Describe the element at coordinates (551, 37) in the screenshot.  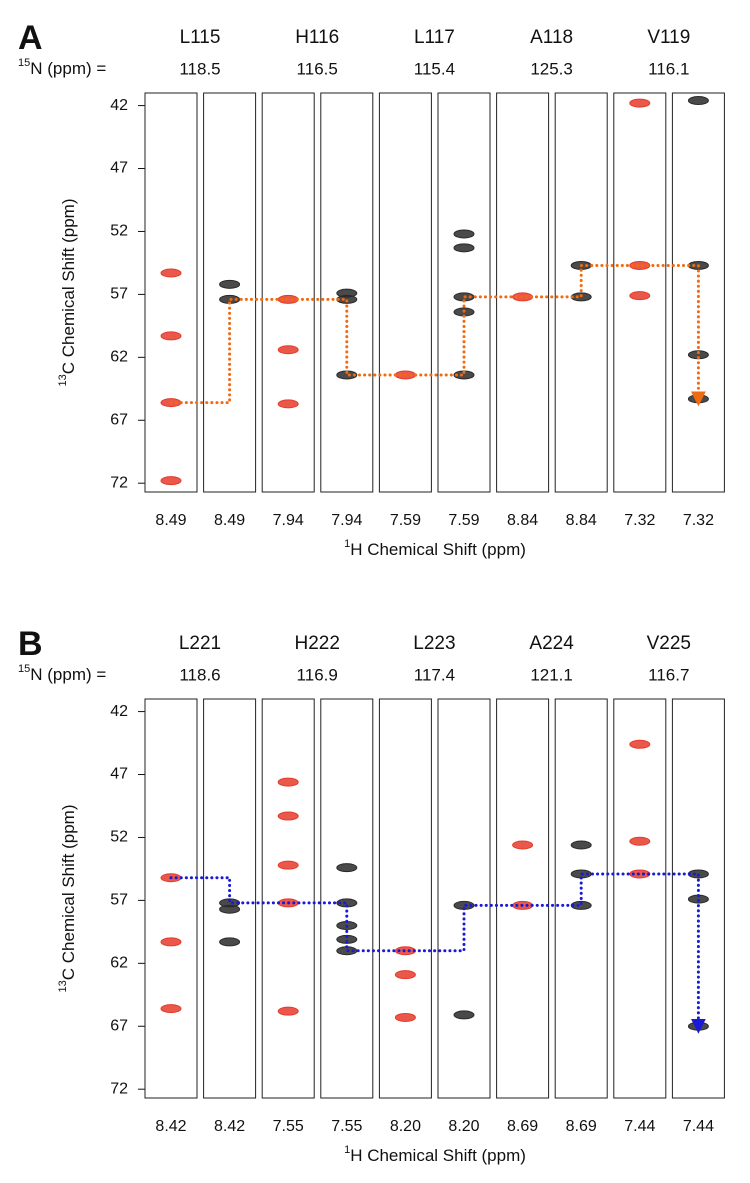
I see `residue-name: A118` at that location.